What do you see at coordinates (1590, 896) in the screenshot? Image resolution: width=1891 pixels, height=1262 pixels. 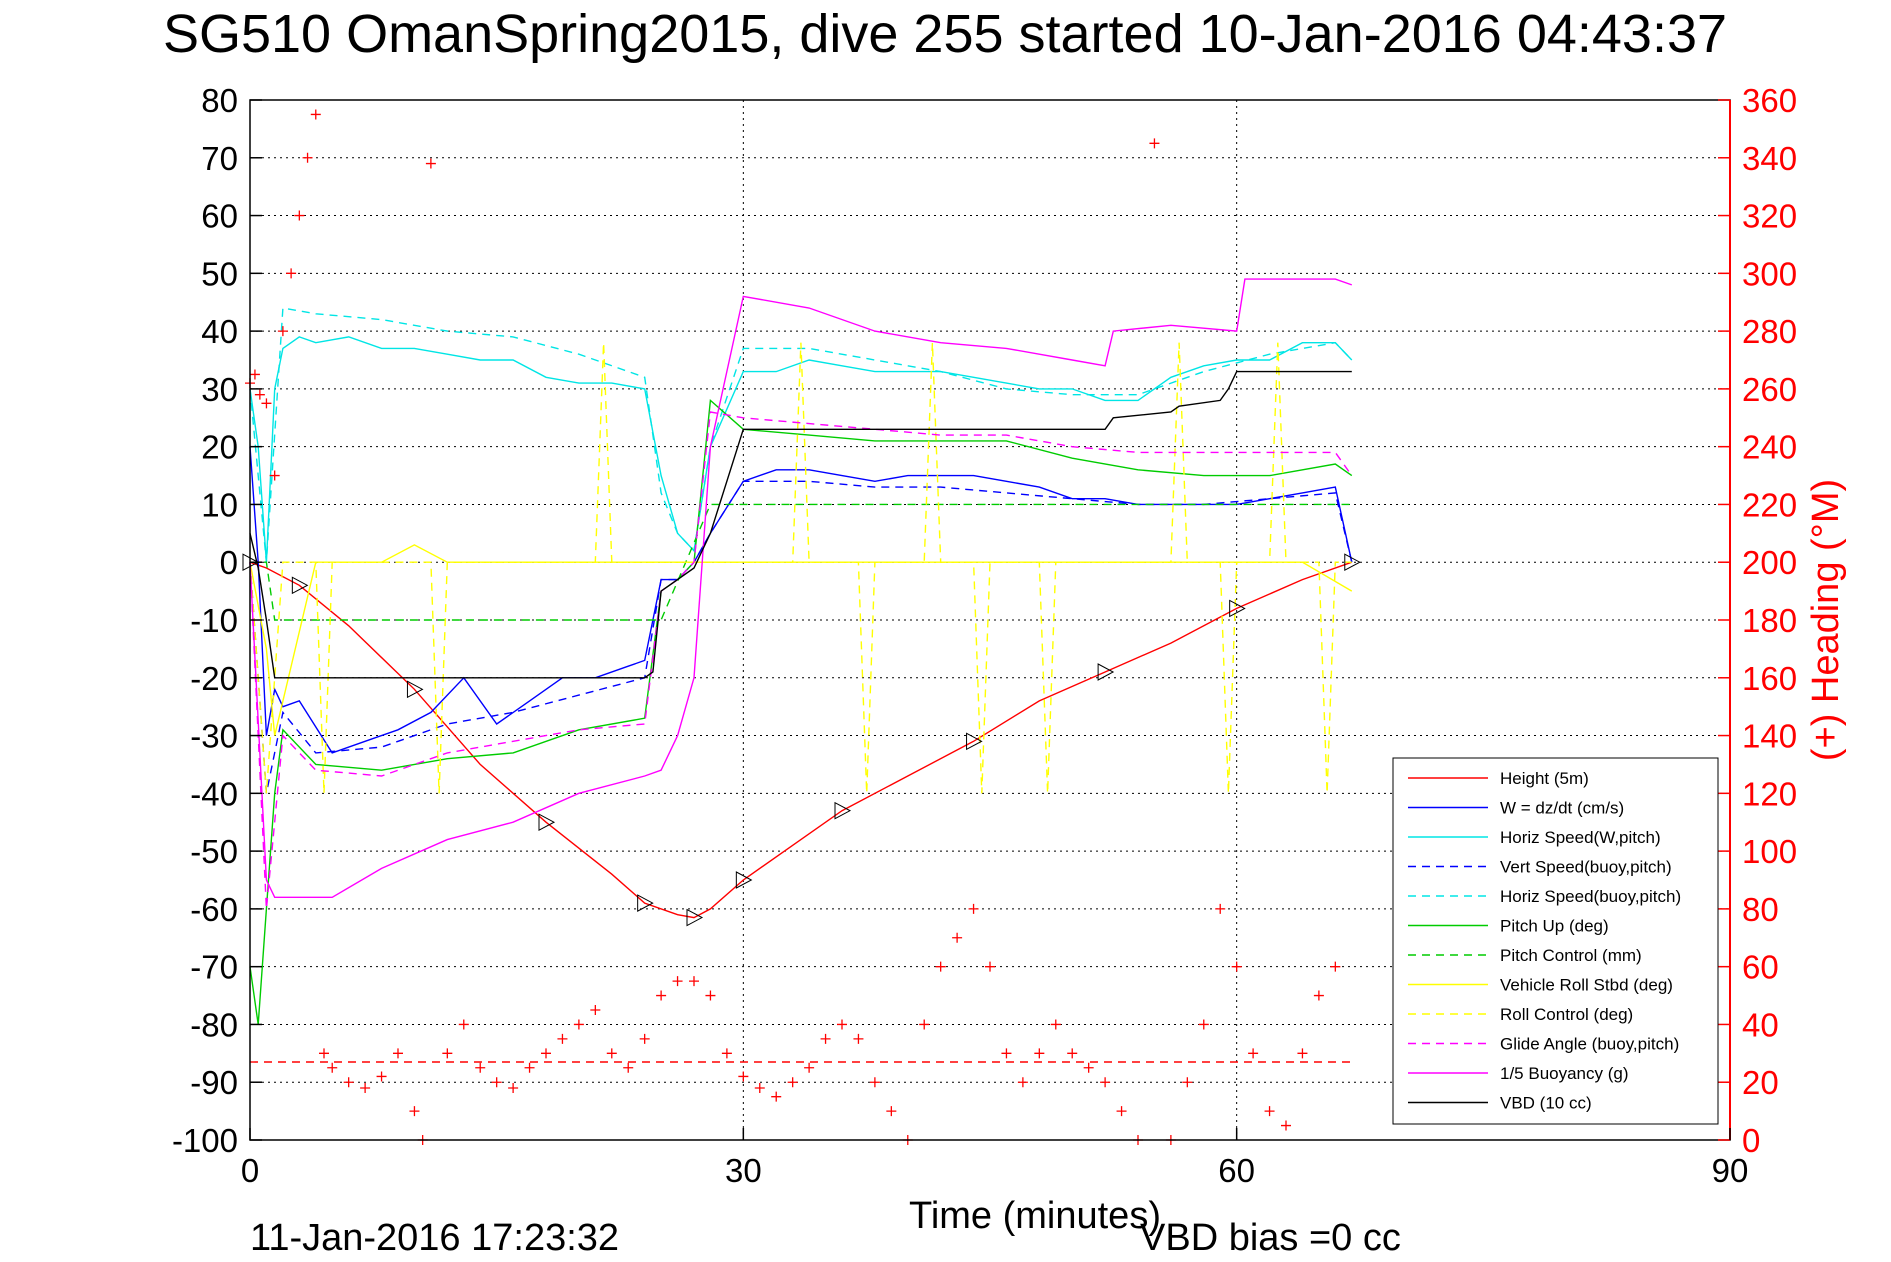 I see `legend-label: Horiz Speed(buoy,pitch)` at bounding box center [1590, 896].